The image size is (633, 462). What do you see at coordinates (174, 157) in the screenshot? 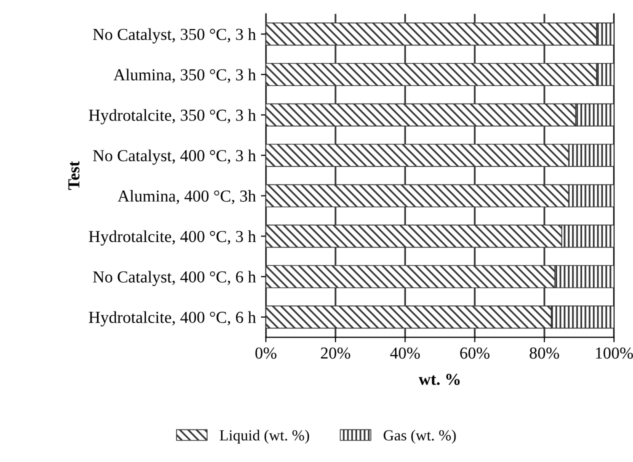
I see `y-tick-label: No Catalyst, 400 °C, 3 h` at bounding box center [174, 157].